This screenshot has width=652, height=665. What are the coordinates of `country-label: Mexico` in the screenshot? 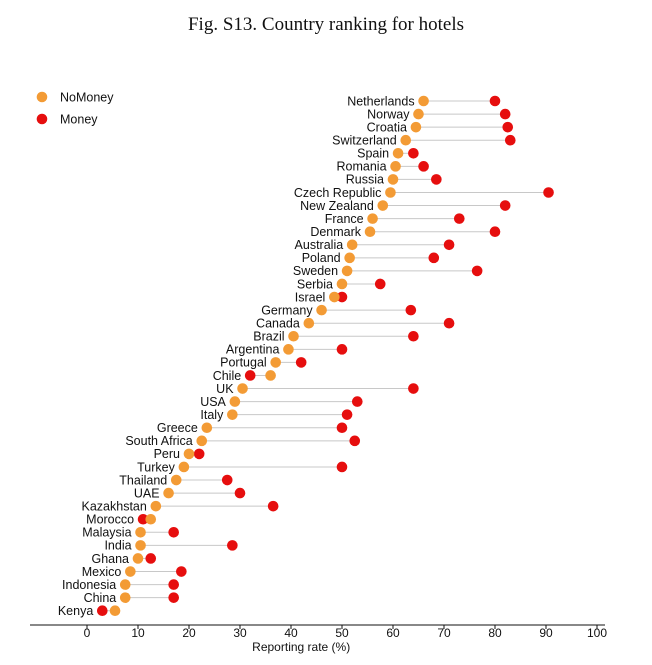 It's located at (102, 572).